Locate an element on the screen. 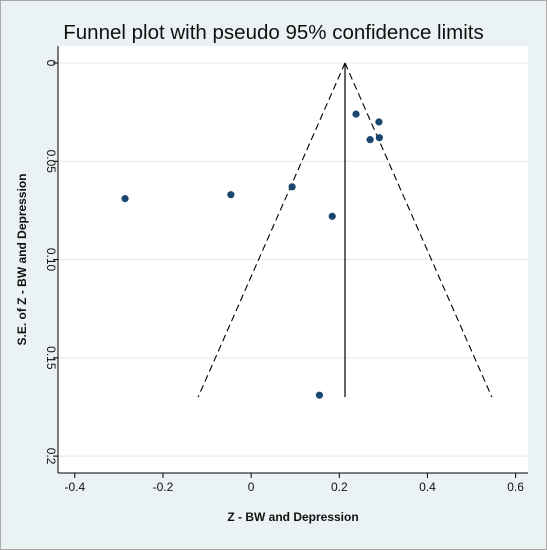  x-tick-label-1: -0.2 is located at coordinates (163, 487).